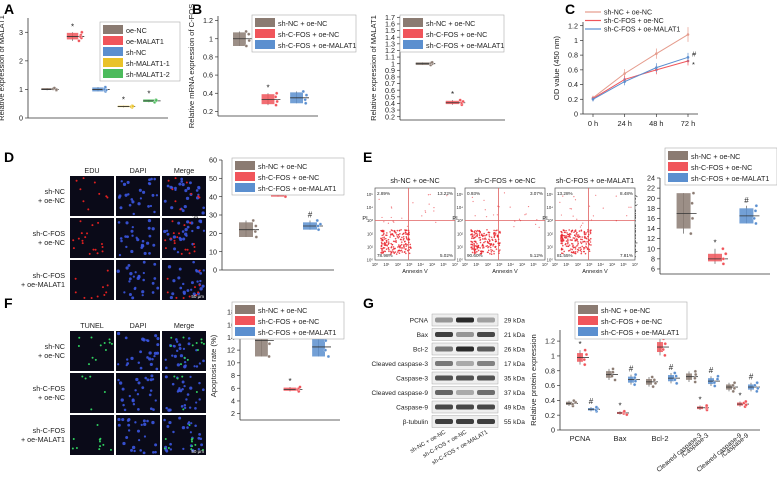  What do you see at coordinates (370, 260) in the screenshot?
I see `flow-y-tick-label: 10⁰` at bounding box center [370, 260].